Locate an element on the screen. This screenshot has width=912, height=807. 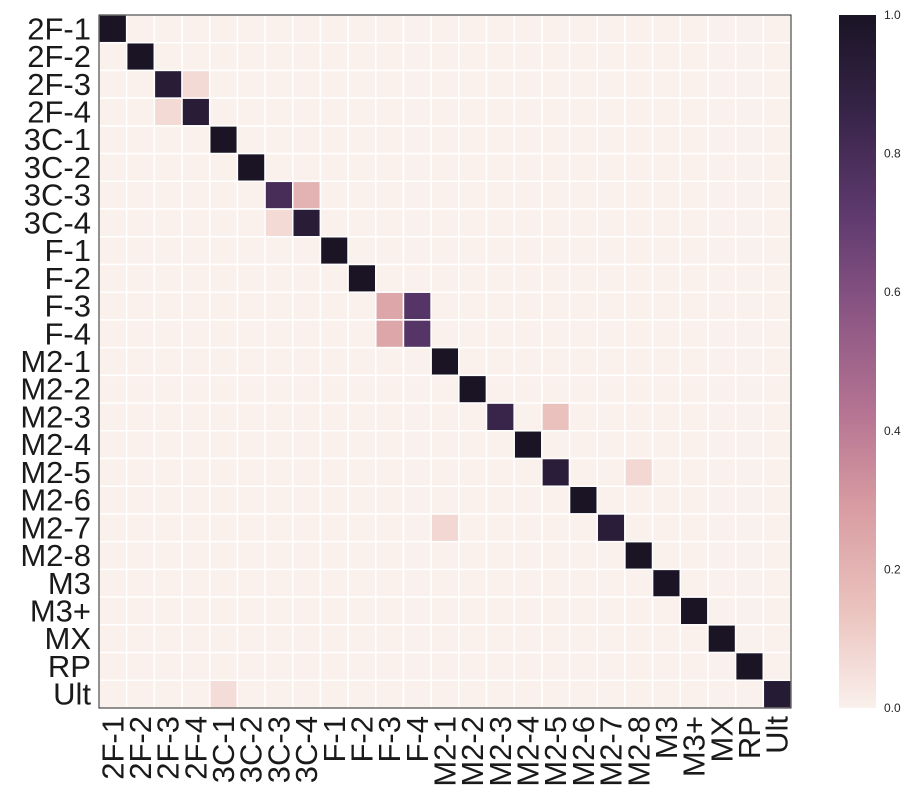
row-label-M3+: M3+ is located at coordinates (60, 610).